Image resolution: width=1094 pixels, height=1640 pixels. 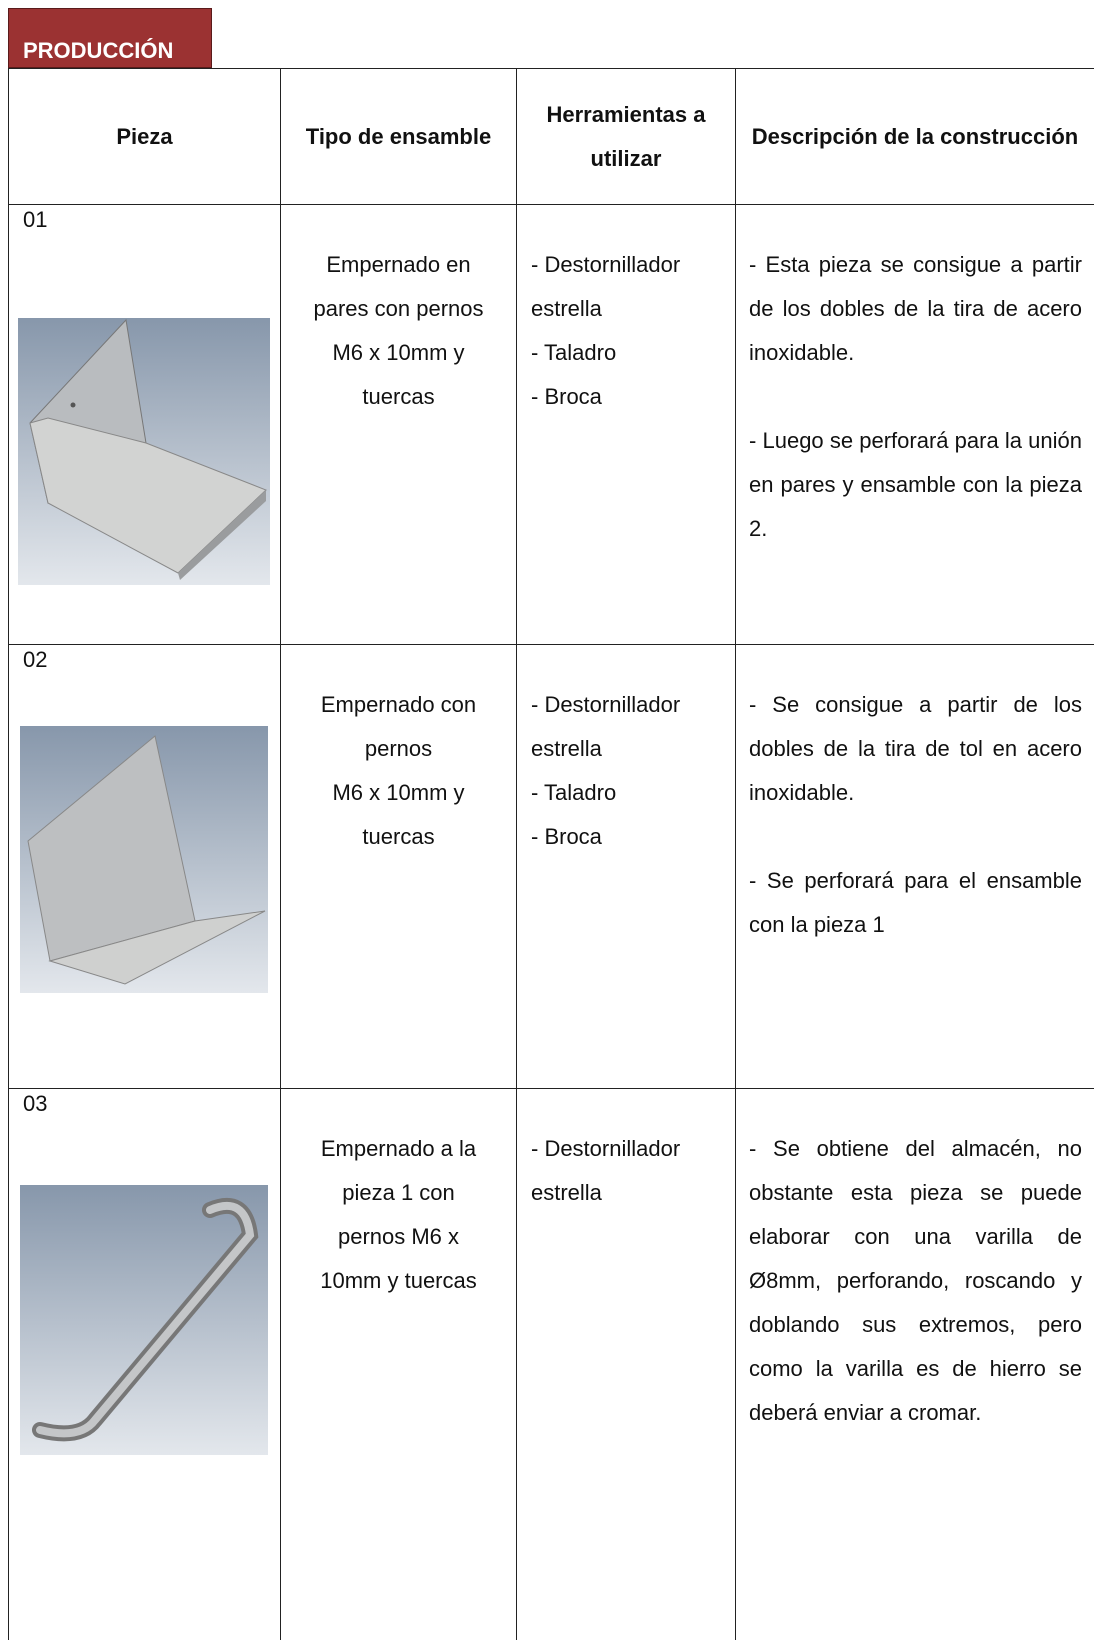 What do you see at coordinates (398, 308) in the screenshot?
I see `assembly-line: pares con pernos` at bounding box center [398, 308].